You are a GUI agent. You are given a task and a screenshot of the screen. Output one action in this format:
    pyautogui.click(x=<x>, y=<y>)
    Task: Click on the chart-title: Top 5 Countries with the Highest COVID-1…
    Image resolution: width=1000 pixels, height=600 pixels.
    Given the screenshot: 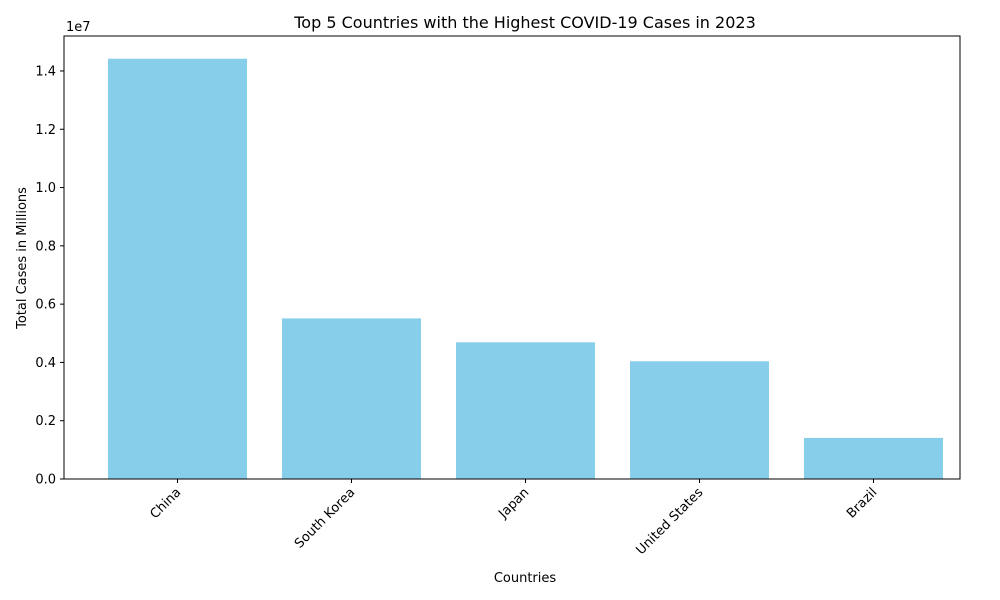 What is the action you would take?
    pyautogui.click(x=524, y=22)
    